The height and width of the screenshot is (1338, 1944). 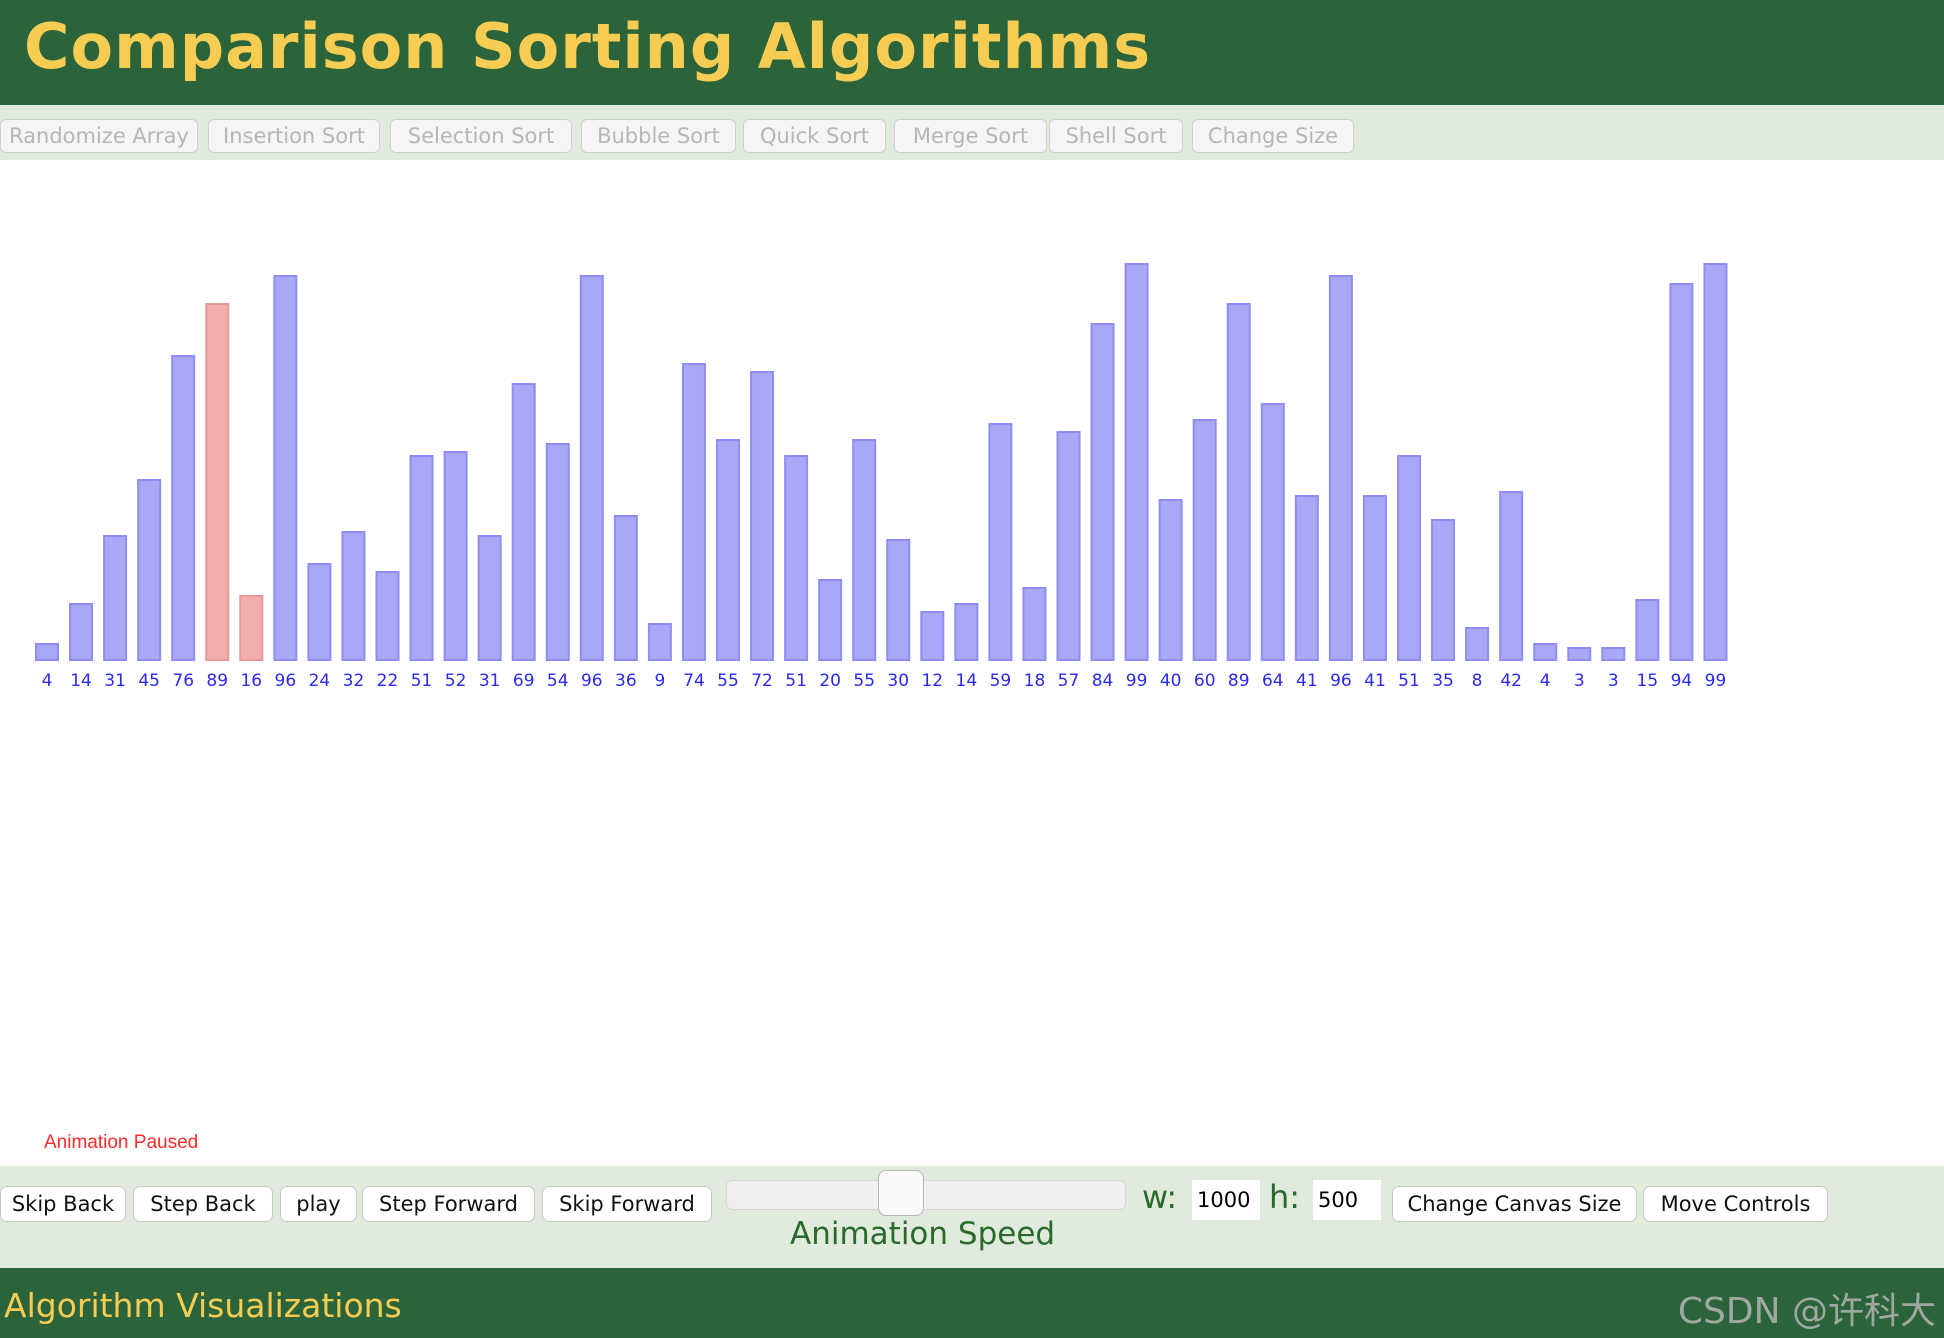 What do you see at coordinates (251, 681) in the screenshot?
I see `bar-value-label: 16` at bounding box center [251, 681].